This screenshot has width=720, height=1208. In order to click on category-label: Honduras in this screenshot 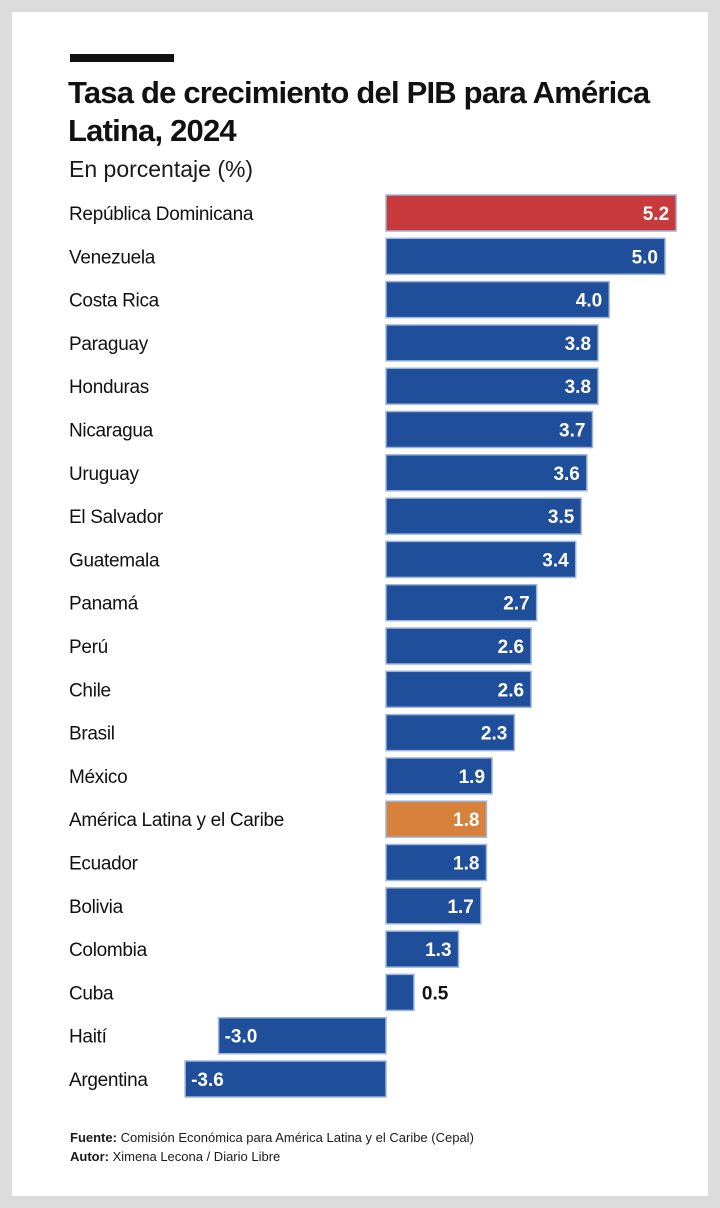, I will do `click(109, 387)`.